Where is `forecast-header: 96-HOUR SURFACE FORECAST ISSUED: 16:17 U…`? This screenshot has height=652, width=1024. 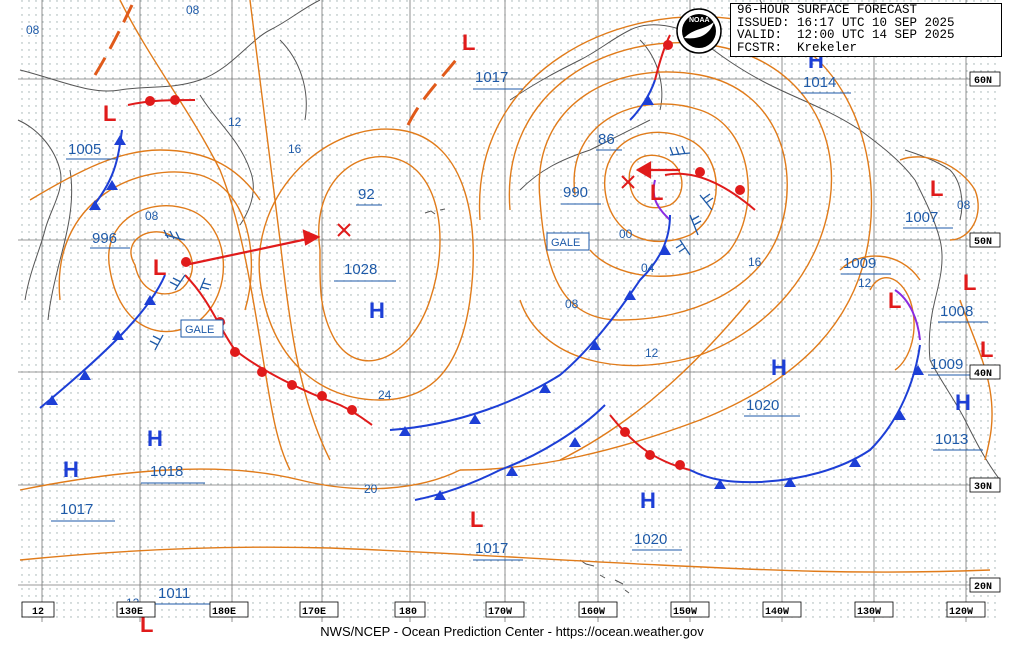 forecast-header: 96-HOUR SURFACE FORECAST ISSUED: 16:17 U… is located at coordinates (866, 30).